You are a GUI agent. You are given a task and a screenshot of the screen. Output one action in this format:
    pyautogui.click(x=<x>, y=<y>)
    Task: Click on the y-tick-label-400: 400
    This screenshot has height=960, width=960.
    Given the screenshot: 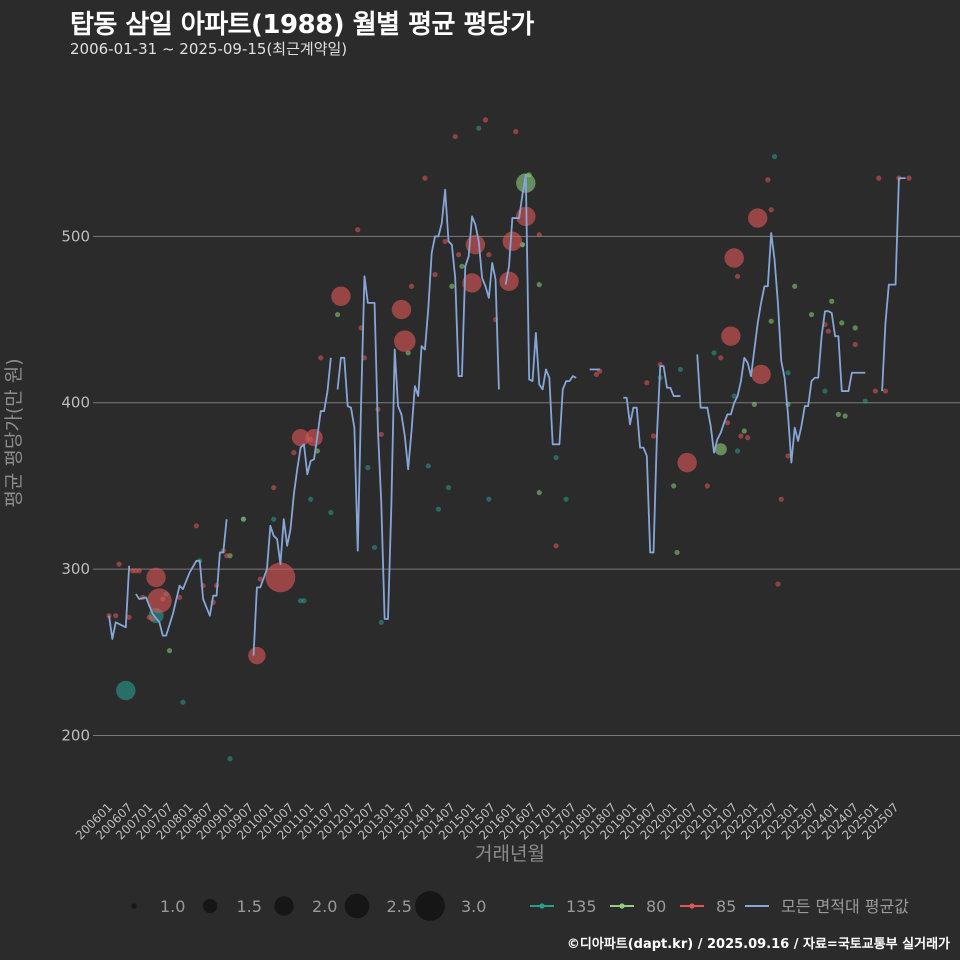 What is the action you would take?
    pyautogui.click(x=75, y=403)
    